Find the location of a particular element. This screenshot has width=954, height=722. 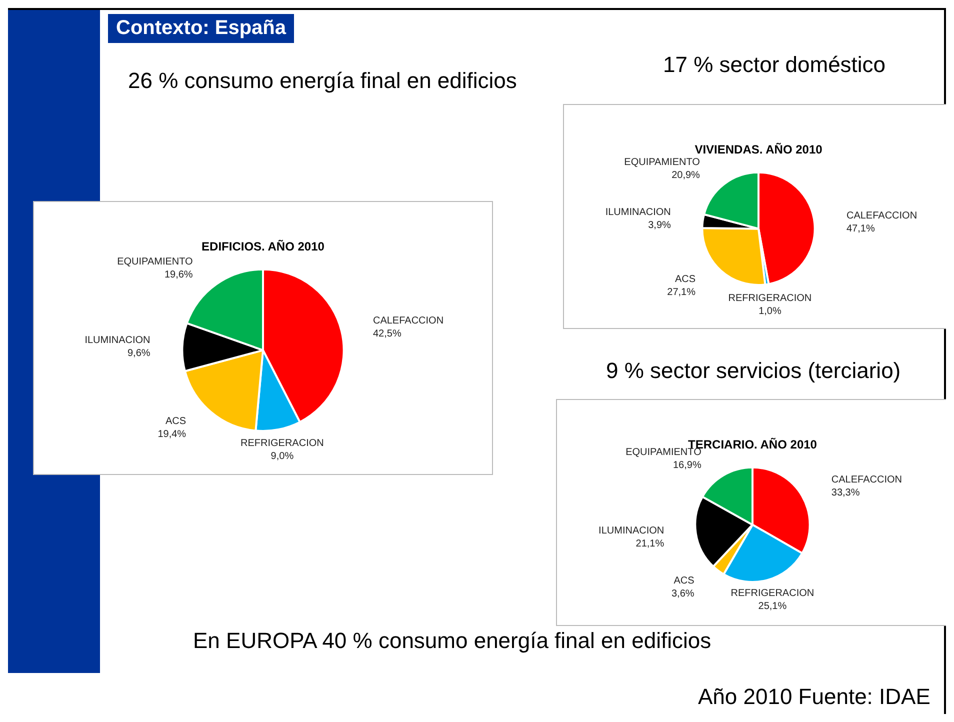

chart-title: EDIFICIOS. AÑO 2010 is located at coordinates (263, 247).